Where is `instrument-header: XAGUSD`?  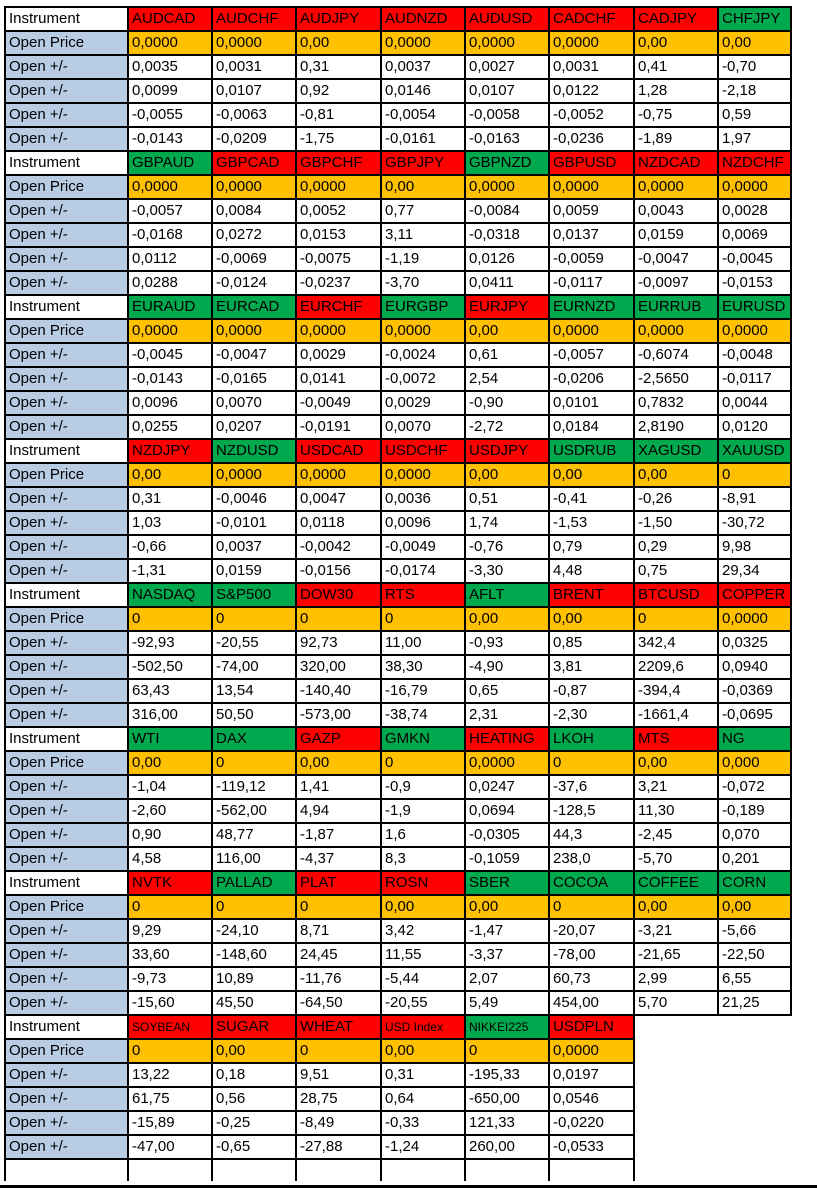
instrument-header: XAGUSD is located at coordinates (676, 451).